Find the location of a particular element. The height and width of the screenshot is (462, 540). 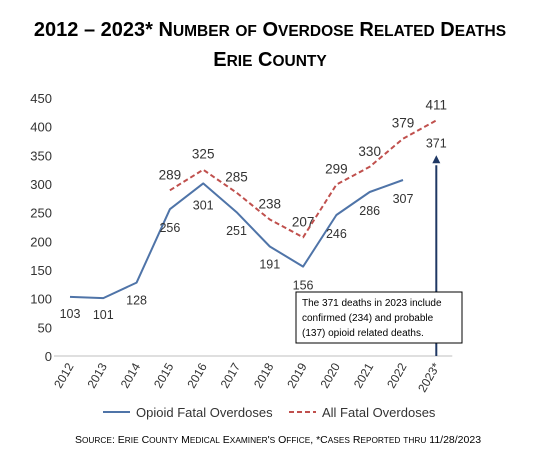

all-overdoses-data-label: 289 is located at coordinates (170, 174).